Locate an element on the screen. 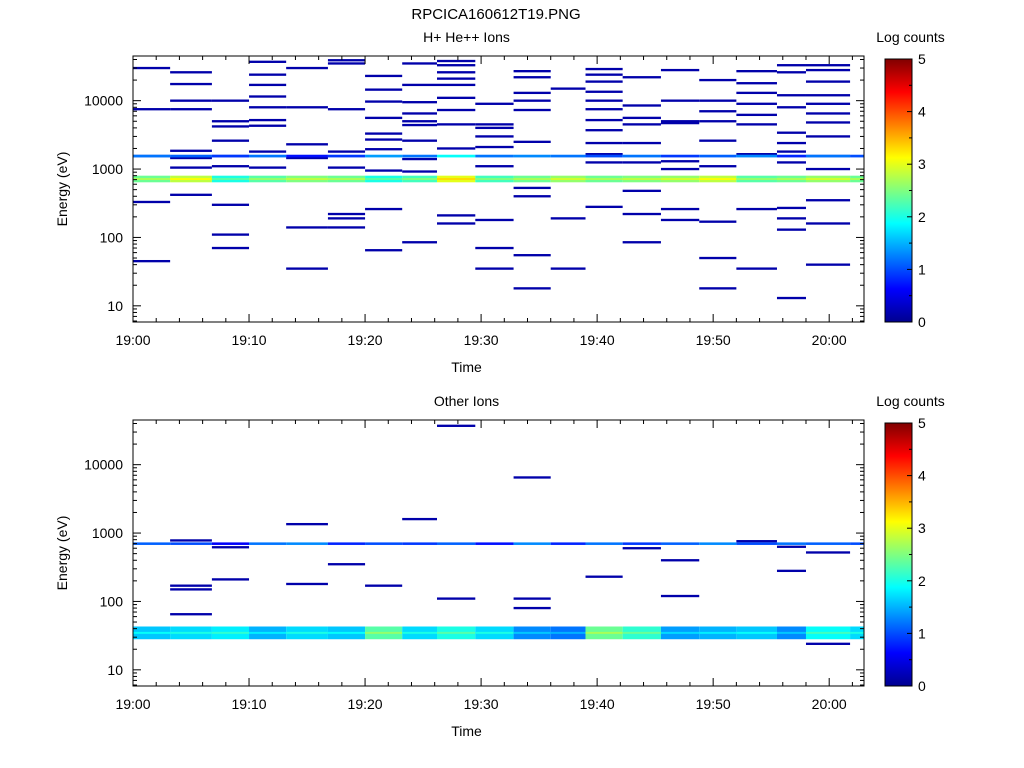  y-tick-label: 1000 is located at coordinates (107, 533).